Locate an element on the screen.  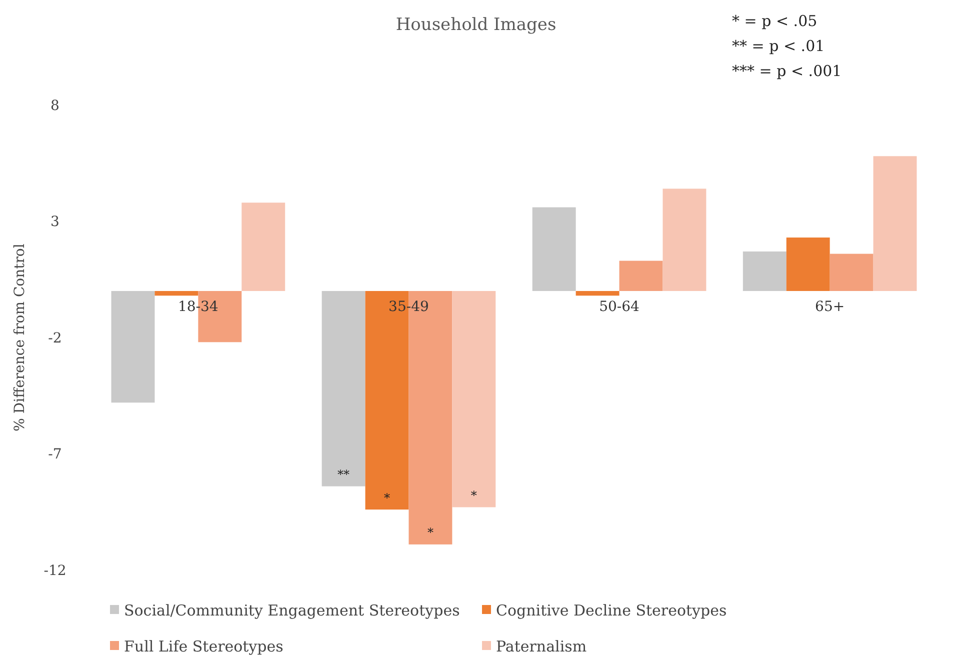
y-axis-title: % Difference from Control is located at coordinates (20, 337).